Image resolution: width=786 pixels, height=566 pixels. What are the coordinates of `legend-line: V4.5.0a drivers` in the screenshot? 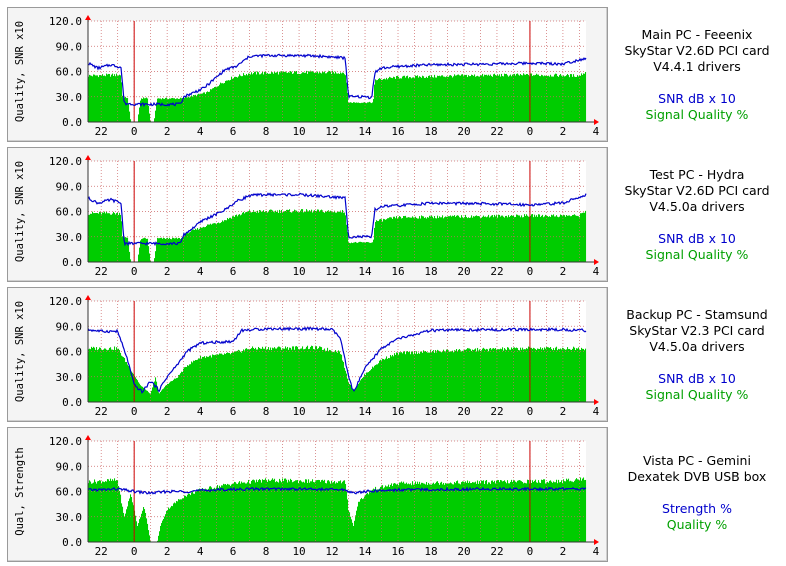 It's located at (697, 346).